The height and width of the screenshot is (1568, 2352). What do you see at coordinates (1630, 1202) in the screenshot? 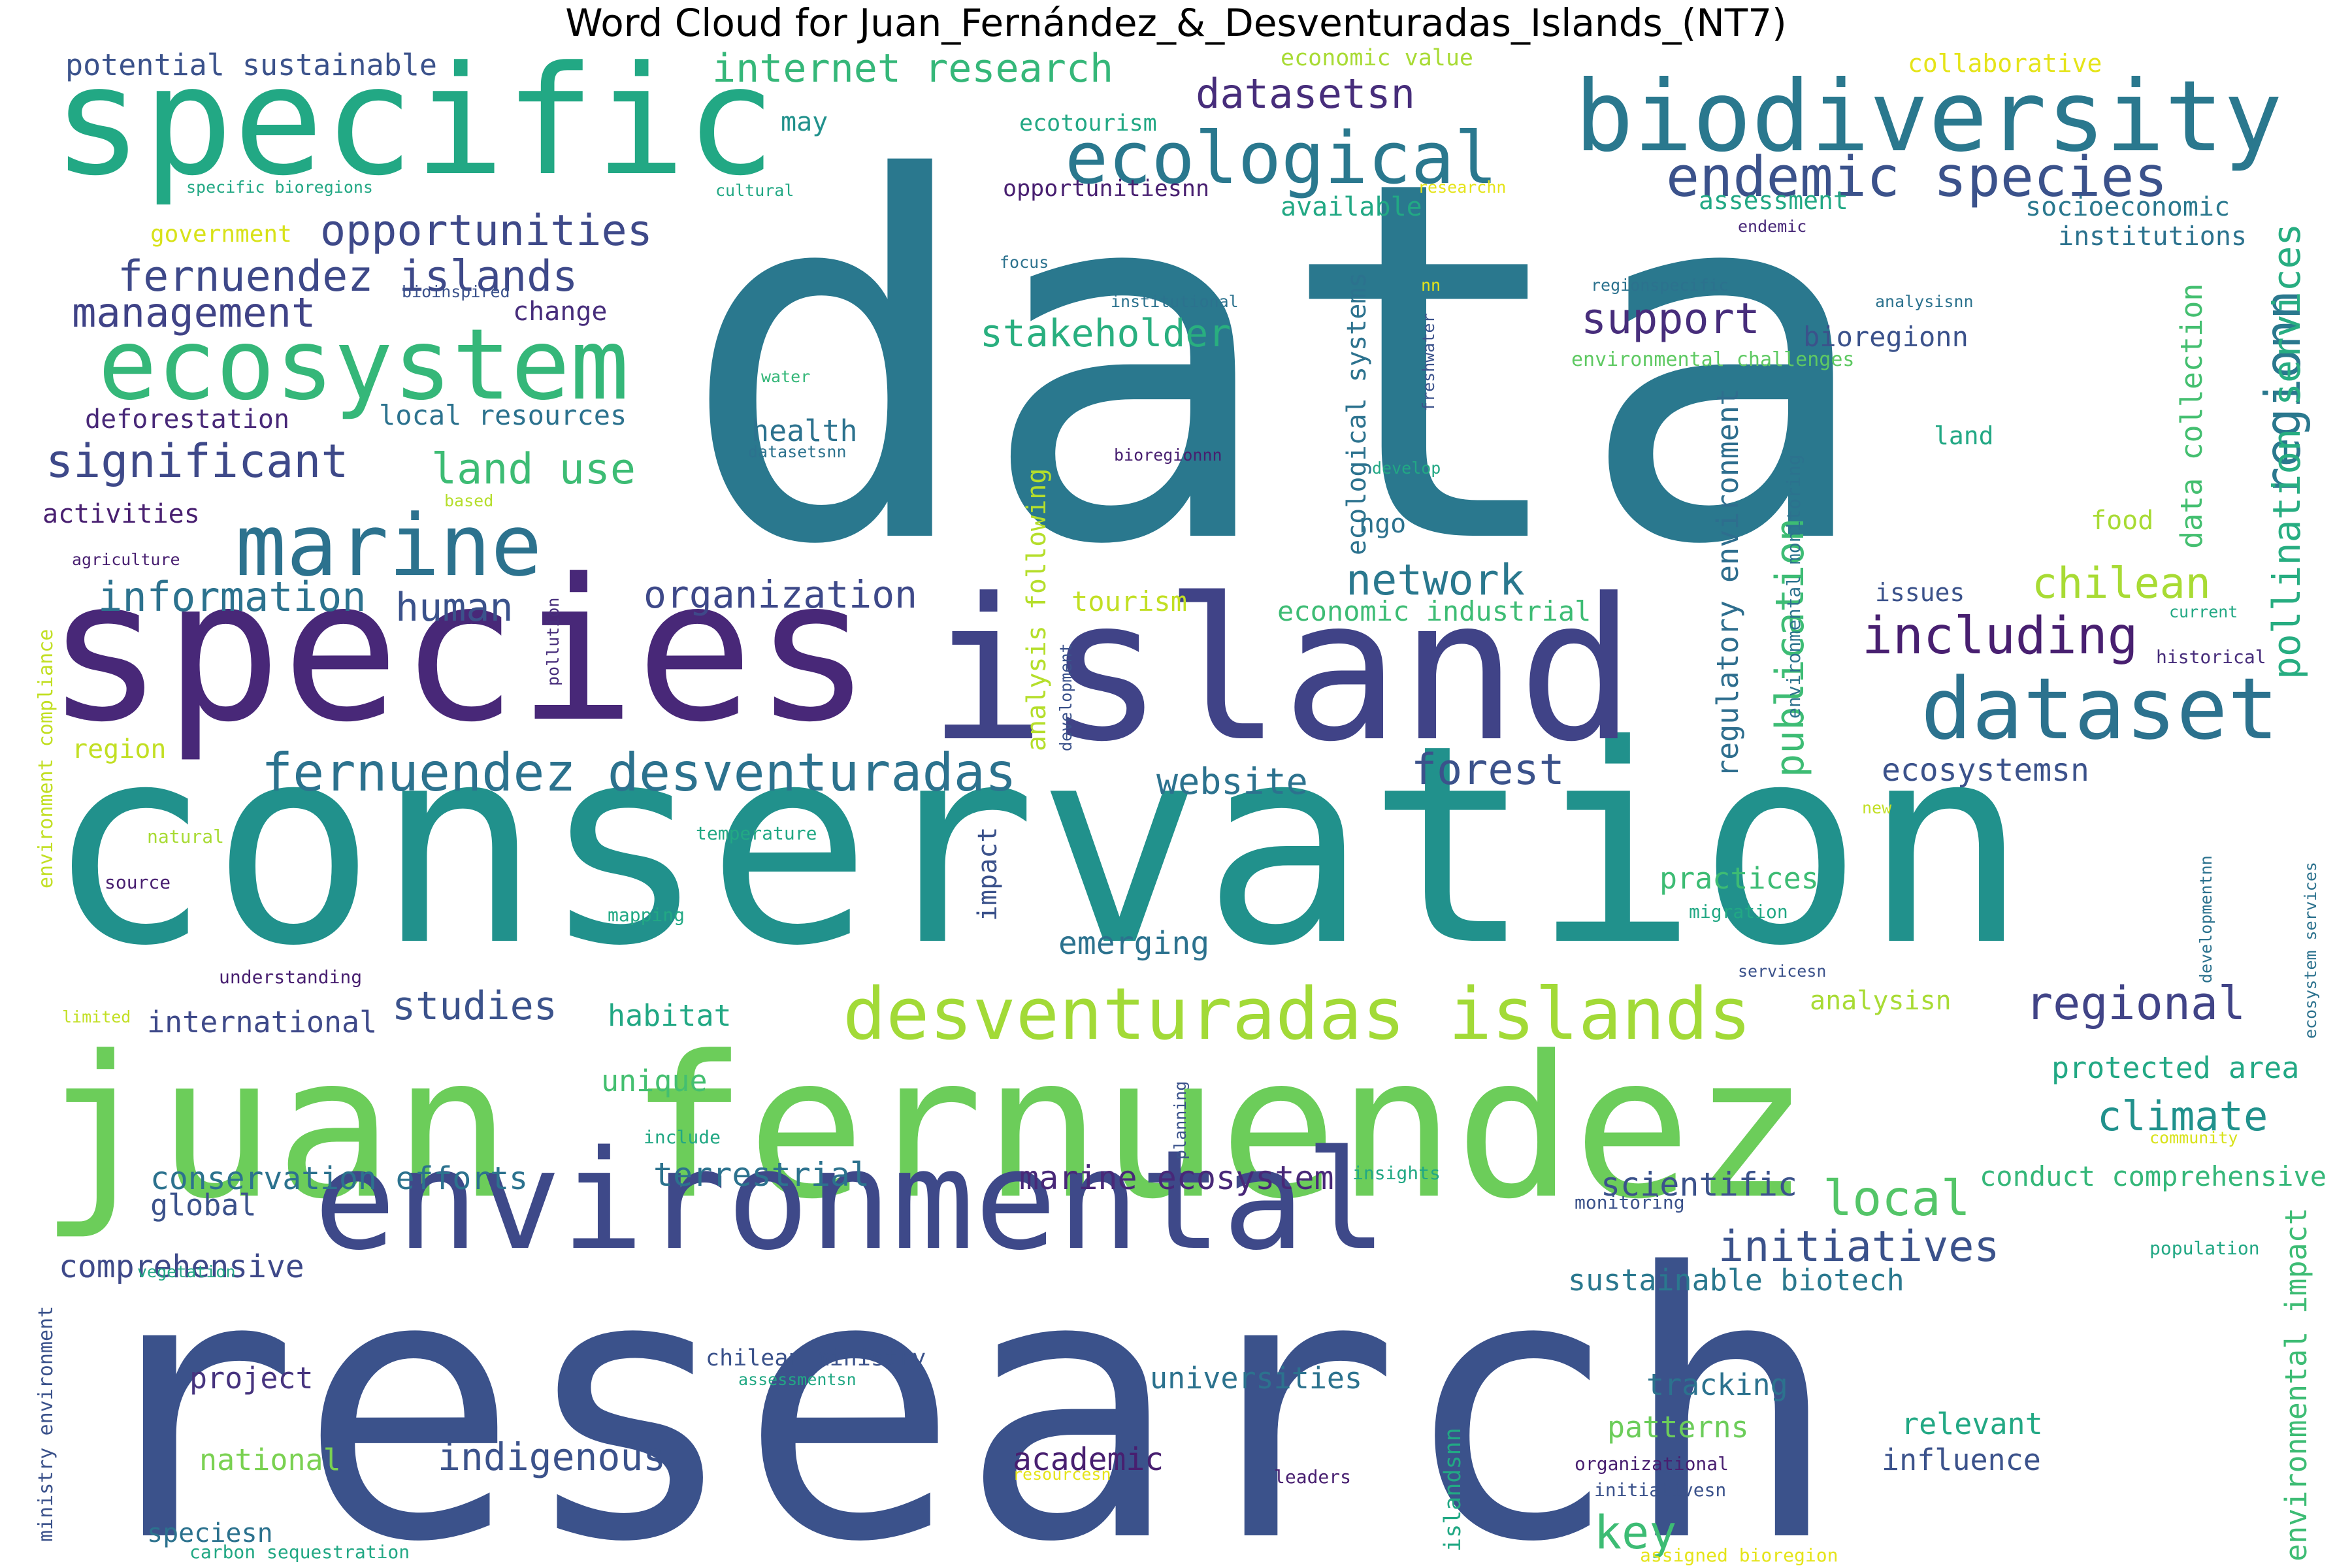
I see `word-monitoring: monitoring` at bounding box center [1630, 1202].